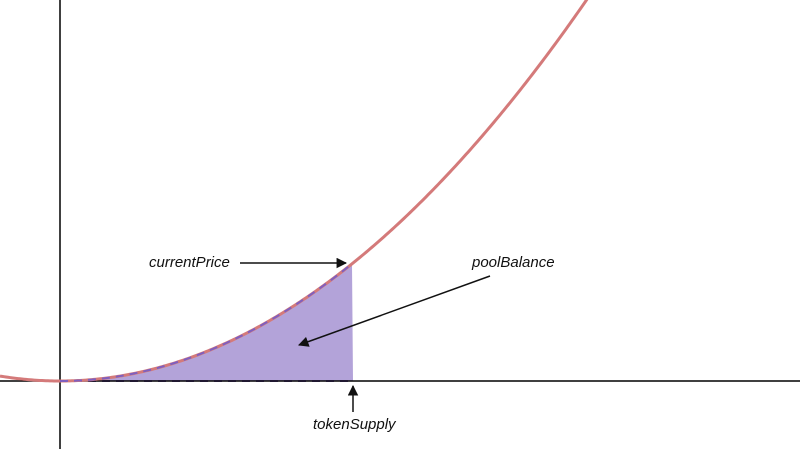 Image resolution: width=800 pixels, height=449 pixels. I want to click on current-price-label: currentPrice, so click(189, 262).